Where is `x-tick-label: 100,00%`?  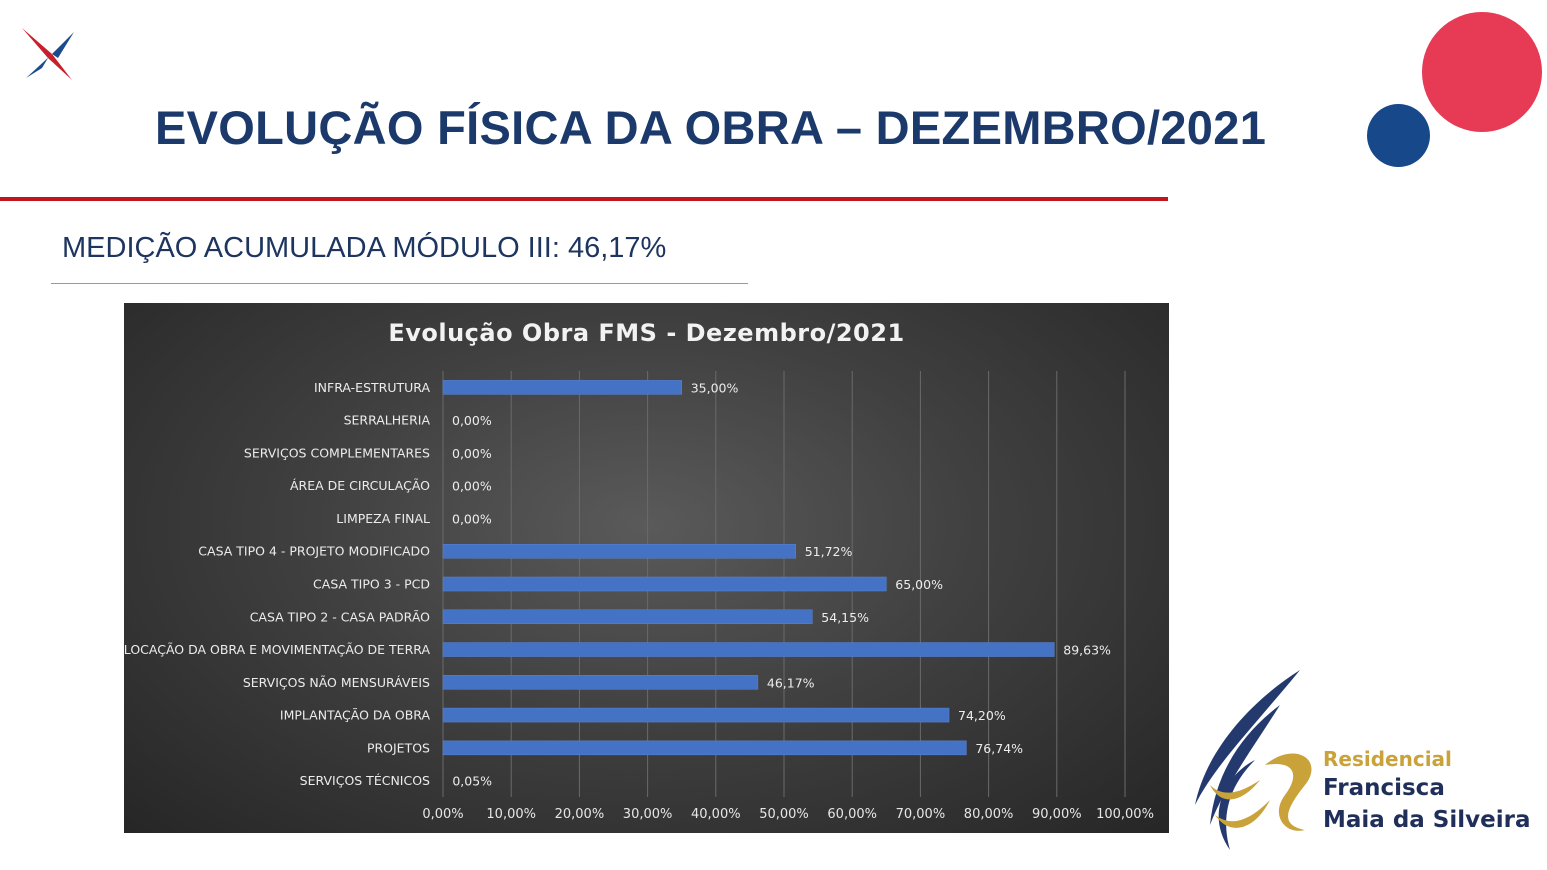 x-tick-label: 100,00% is located at coordinates (1125, 814).